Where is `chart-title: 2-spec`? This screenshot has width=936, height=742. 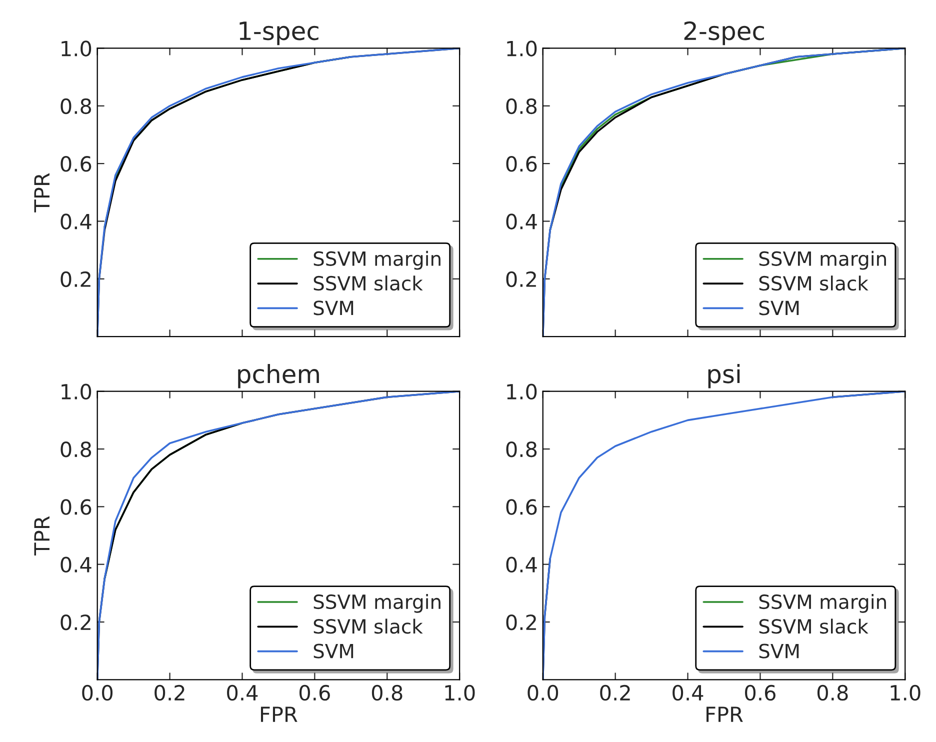 chart-title: 2-spec is located at coordinates (724, 33).